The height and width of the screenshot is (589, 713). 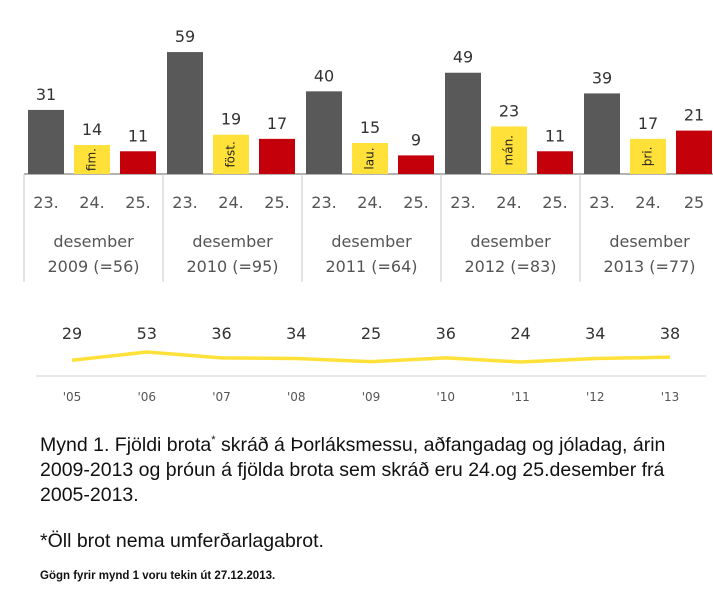 I want to click on caption-star: *, so click(x=213, y=440).